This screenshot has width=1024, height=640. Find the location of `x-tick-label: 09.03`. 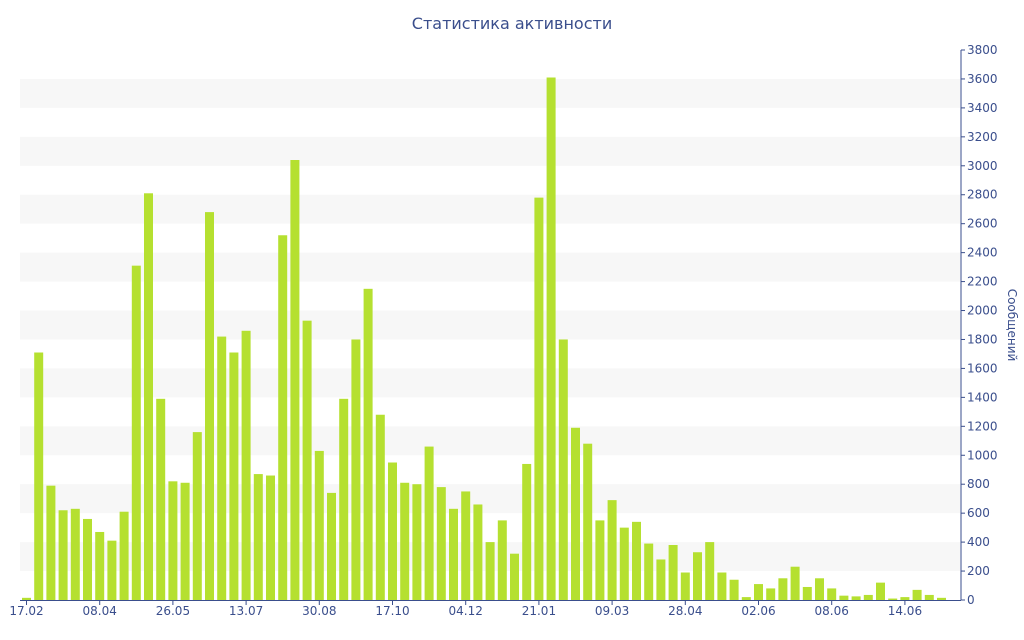

x-tick-label: 09.03 is located at coordinates (612, 611).